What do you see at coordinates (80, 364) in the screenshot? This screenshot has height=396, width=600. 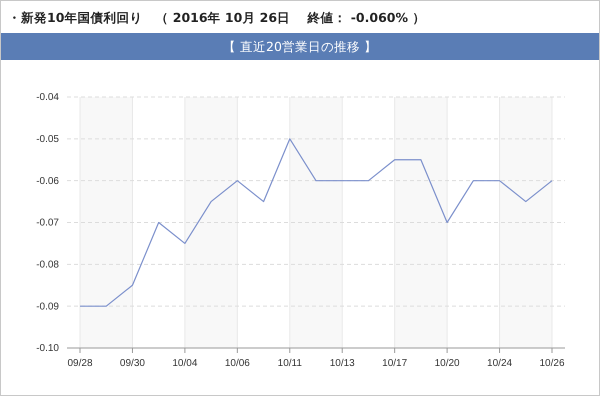 I see `x-tick-label: 09/28` at bounding box center [80, 364].